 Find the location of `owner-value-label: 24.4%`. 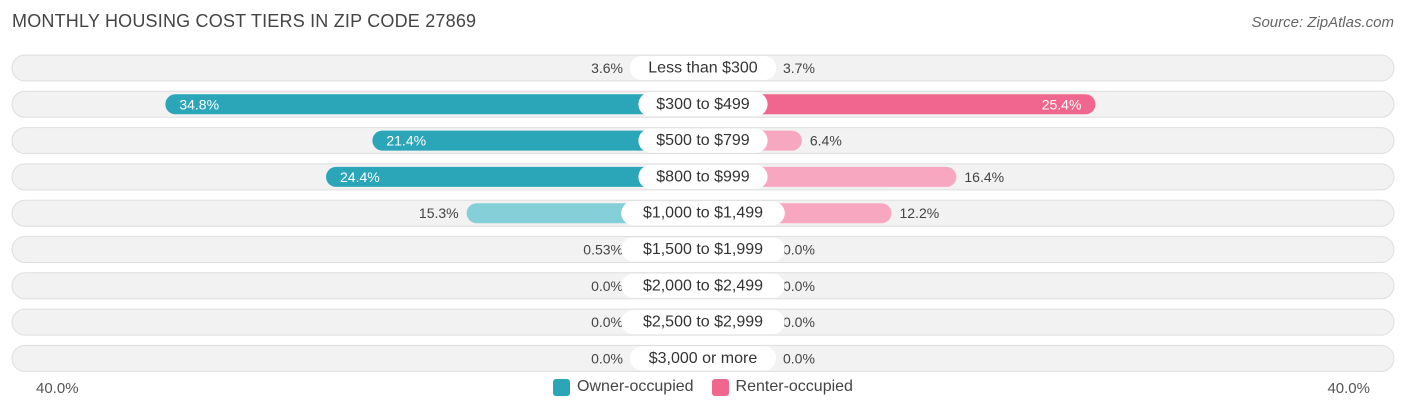

owner-value-label: 24.4% is located at coordinates (360, 177).